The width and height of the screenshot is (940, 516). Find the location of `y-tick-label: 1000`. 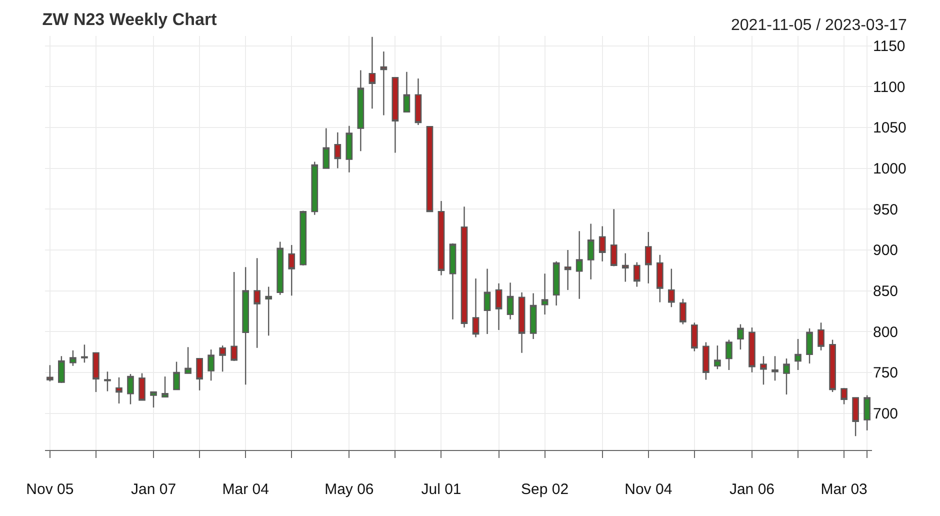

y-tick-label: 1000 is located at coordinates (889, 169).